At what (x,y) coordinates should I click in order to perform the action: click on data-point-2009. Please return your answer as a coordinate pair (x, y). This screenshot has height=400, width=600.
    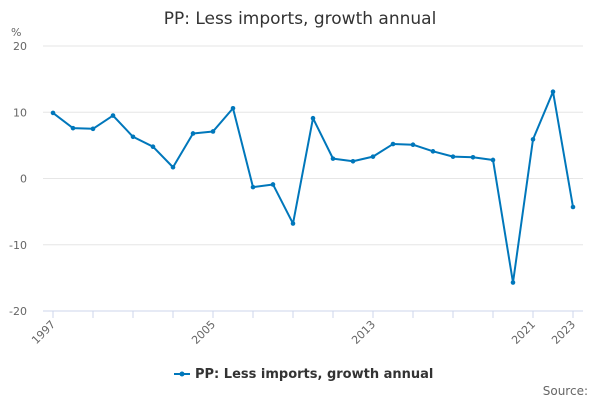
    Looking at the image, I should click on (293, 223).